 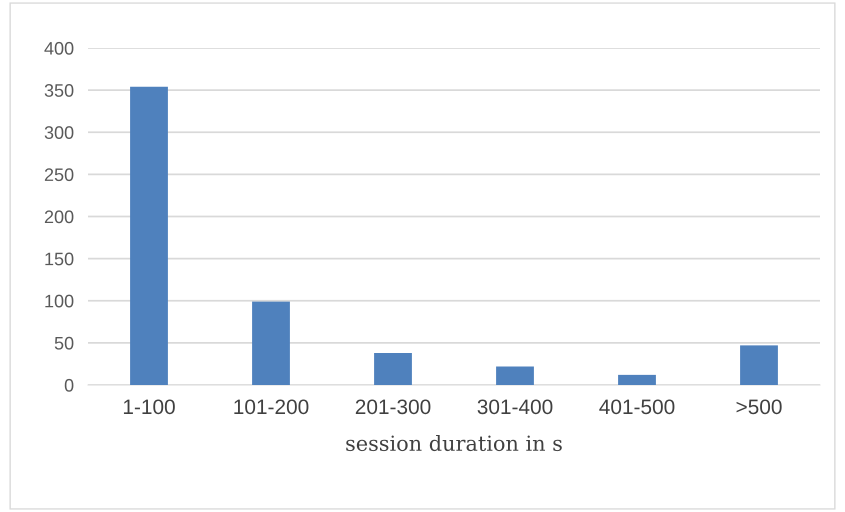 What do you see at coordinates (59, 48) in the screenshot?
I see `y-tick-label: 400` at bounding box center [59, 48].